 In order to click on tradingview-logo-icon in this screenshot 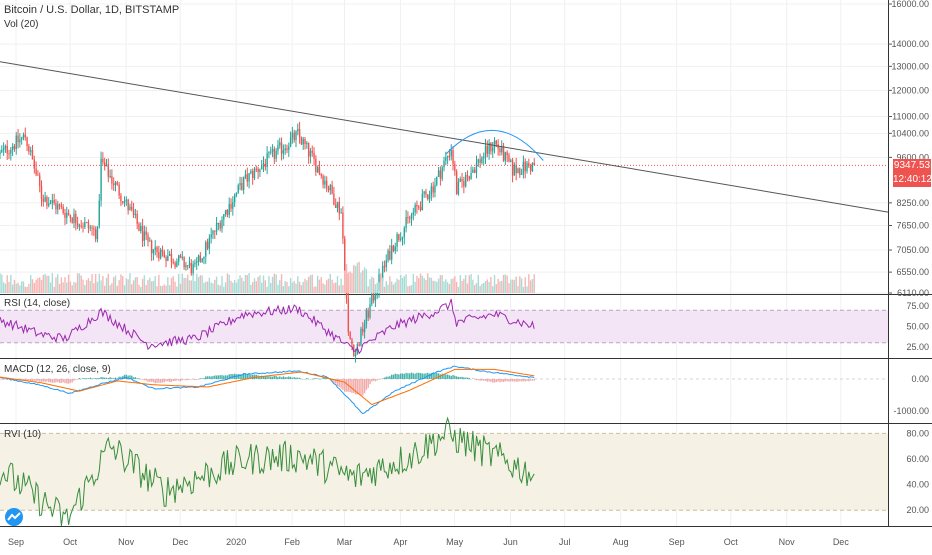, I will do `click(14, 517)`.